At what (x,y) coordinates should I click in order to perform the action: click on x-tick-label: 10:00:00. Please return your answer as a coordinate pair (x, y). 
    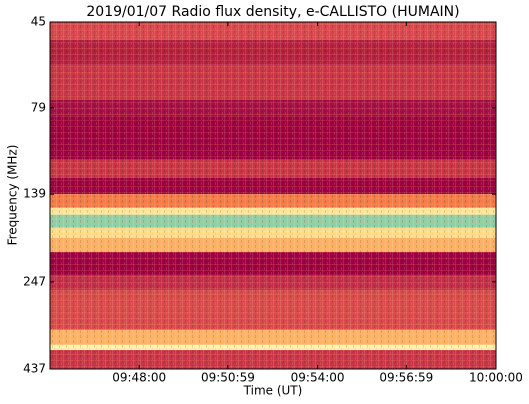
    Looking at the image, I should click on (496, 378).